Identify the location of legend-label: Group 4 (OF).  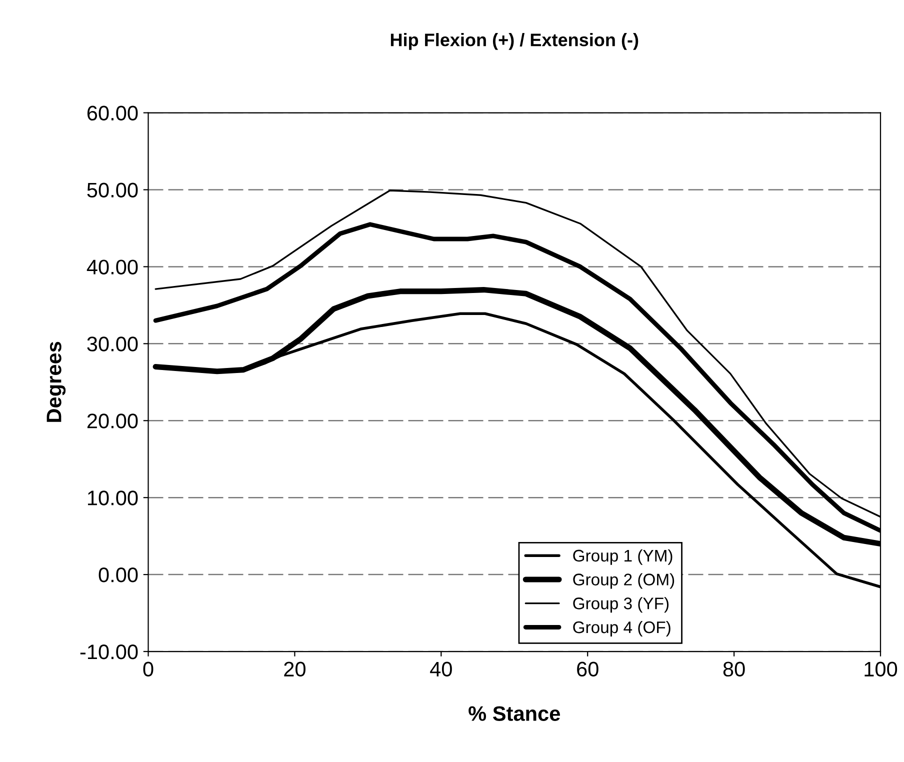
(621, 628).